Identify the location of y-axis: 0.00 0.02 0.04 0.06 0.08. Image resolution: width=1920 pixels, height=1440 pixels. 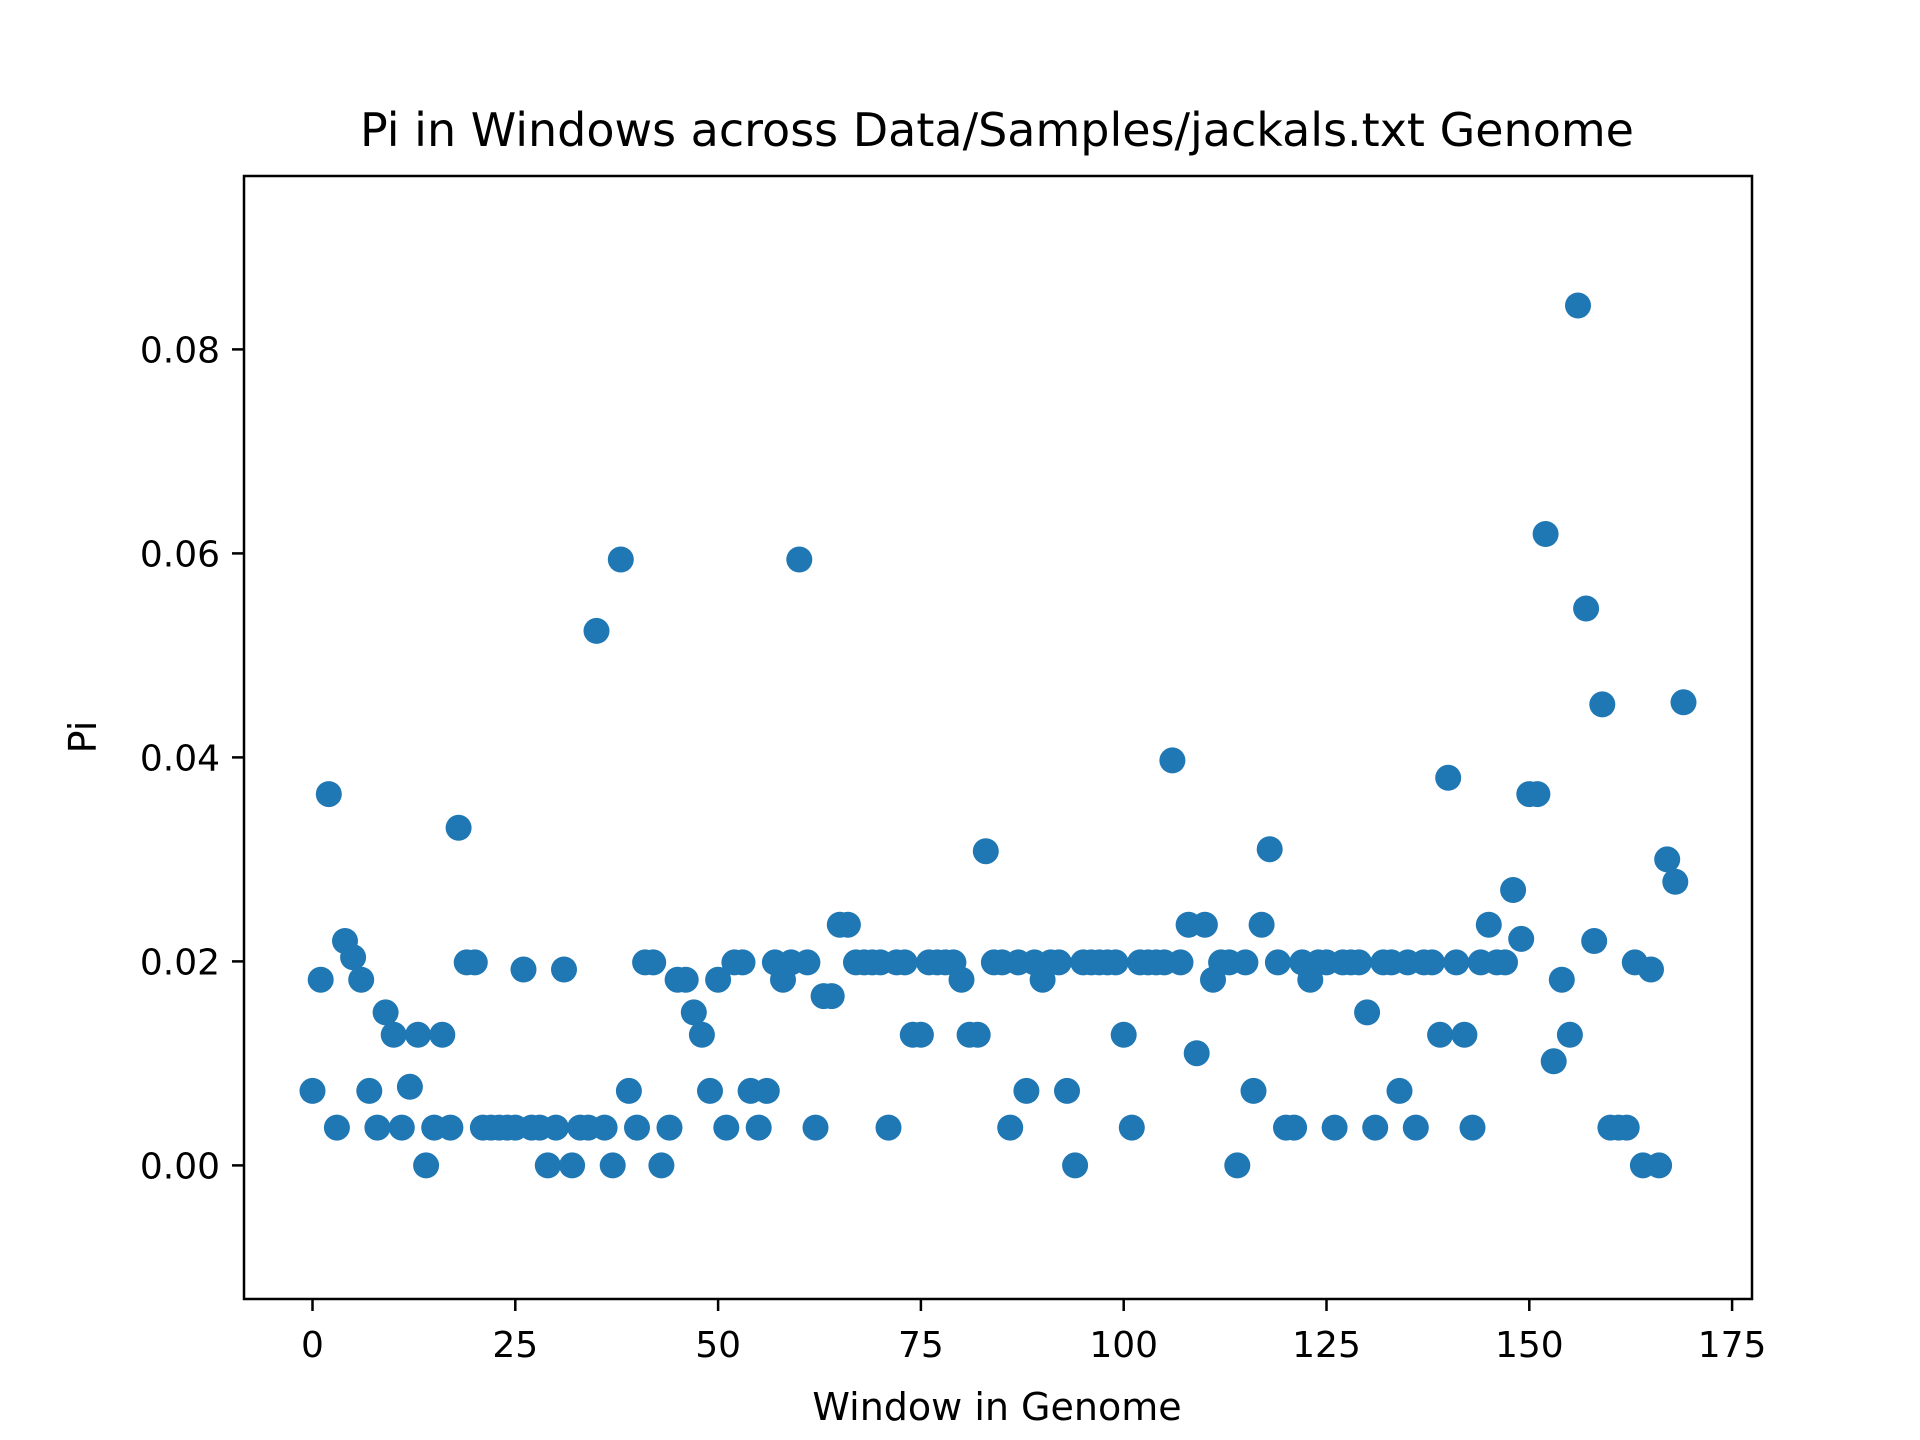
(192, 758).